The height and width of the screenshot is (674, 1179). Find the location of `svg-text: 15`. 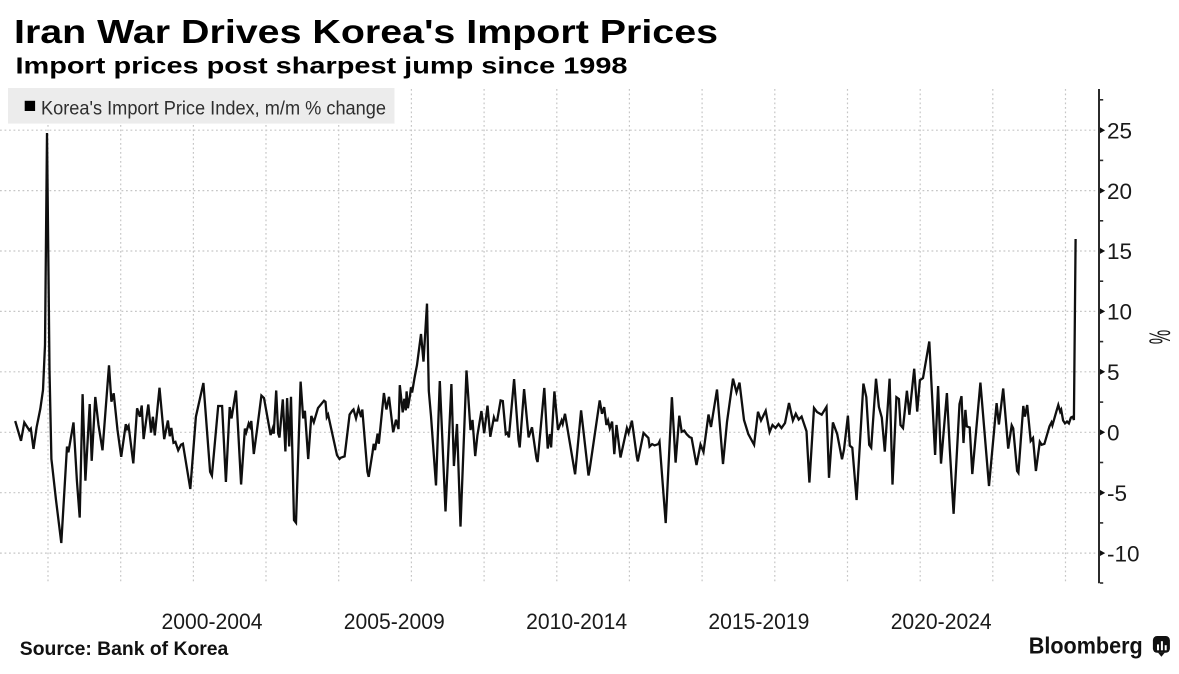

svg-text: 15 is located at coordinates (1119, 251).